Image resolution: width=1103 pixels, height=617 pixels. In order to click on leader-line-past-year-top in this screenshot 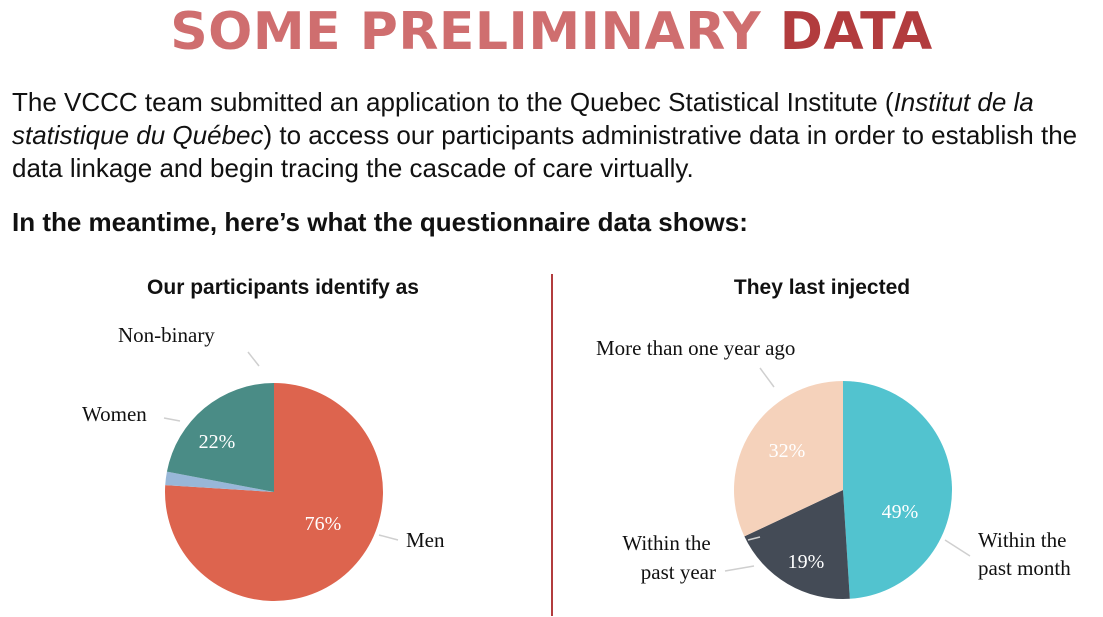, I will do `click(754, 538)`.